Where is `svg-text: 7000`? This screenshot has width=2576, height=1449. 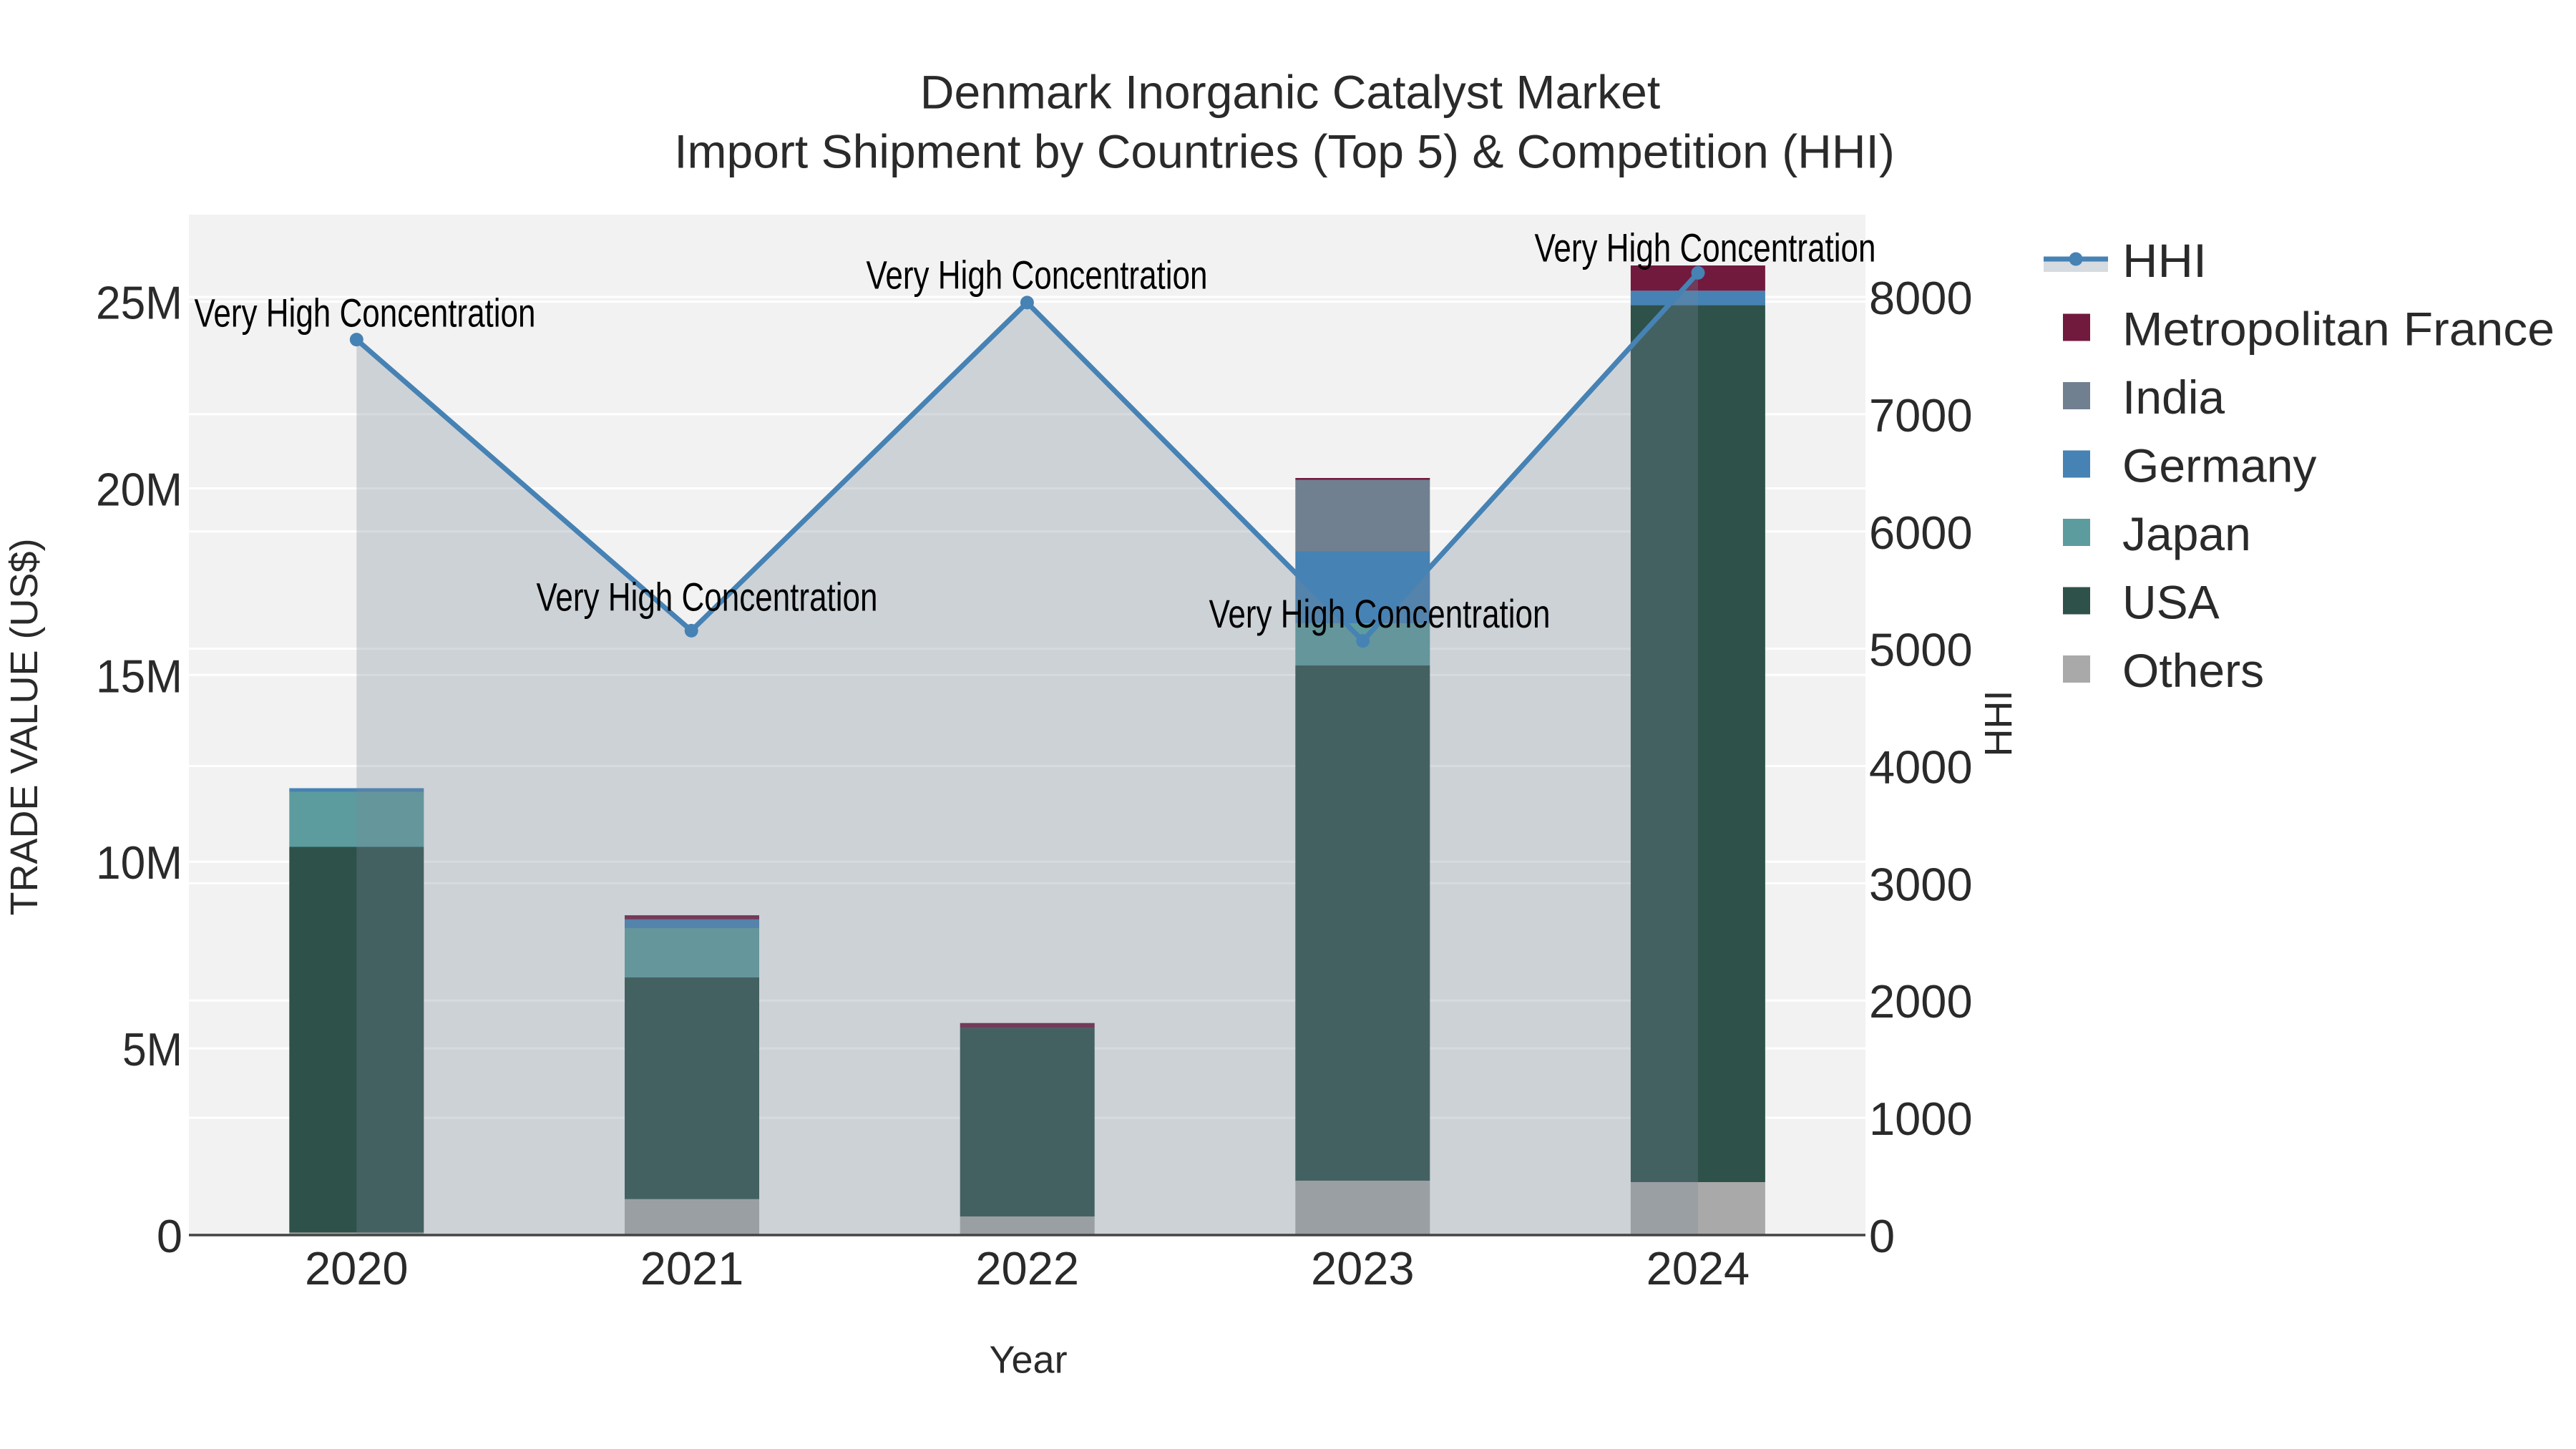
svg-text: 7000 is located at coordinates (1921, 415).